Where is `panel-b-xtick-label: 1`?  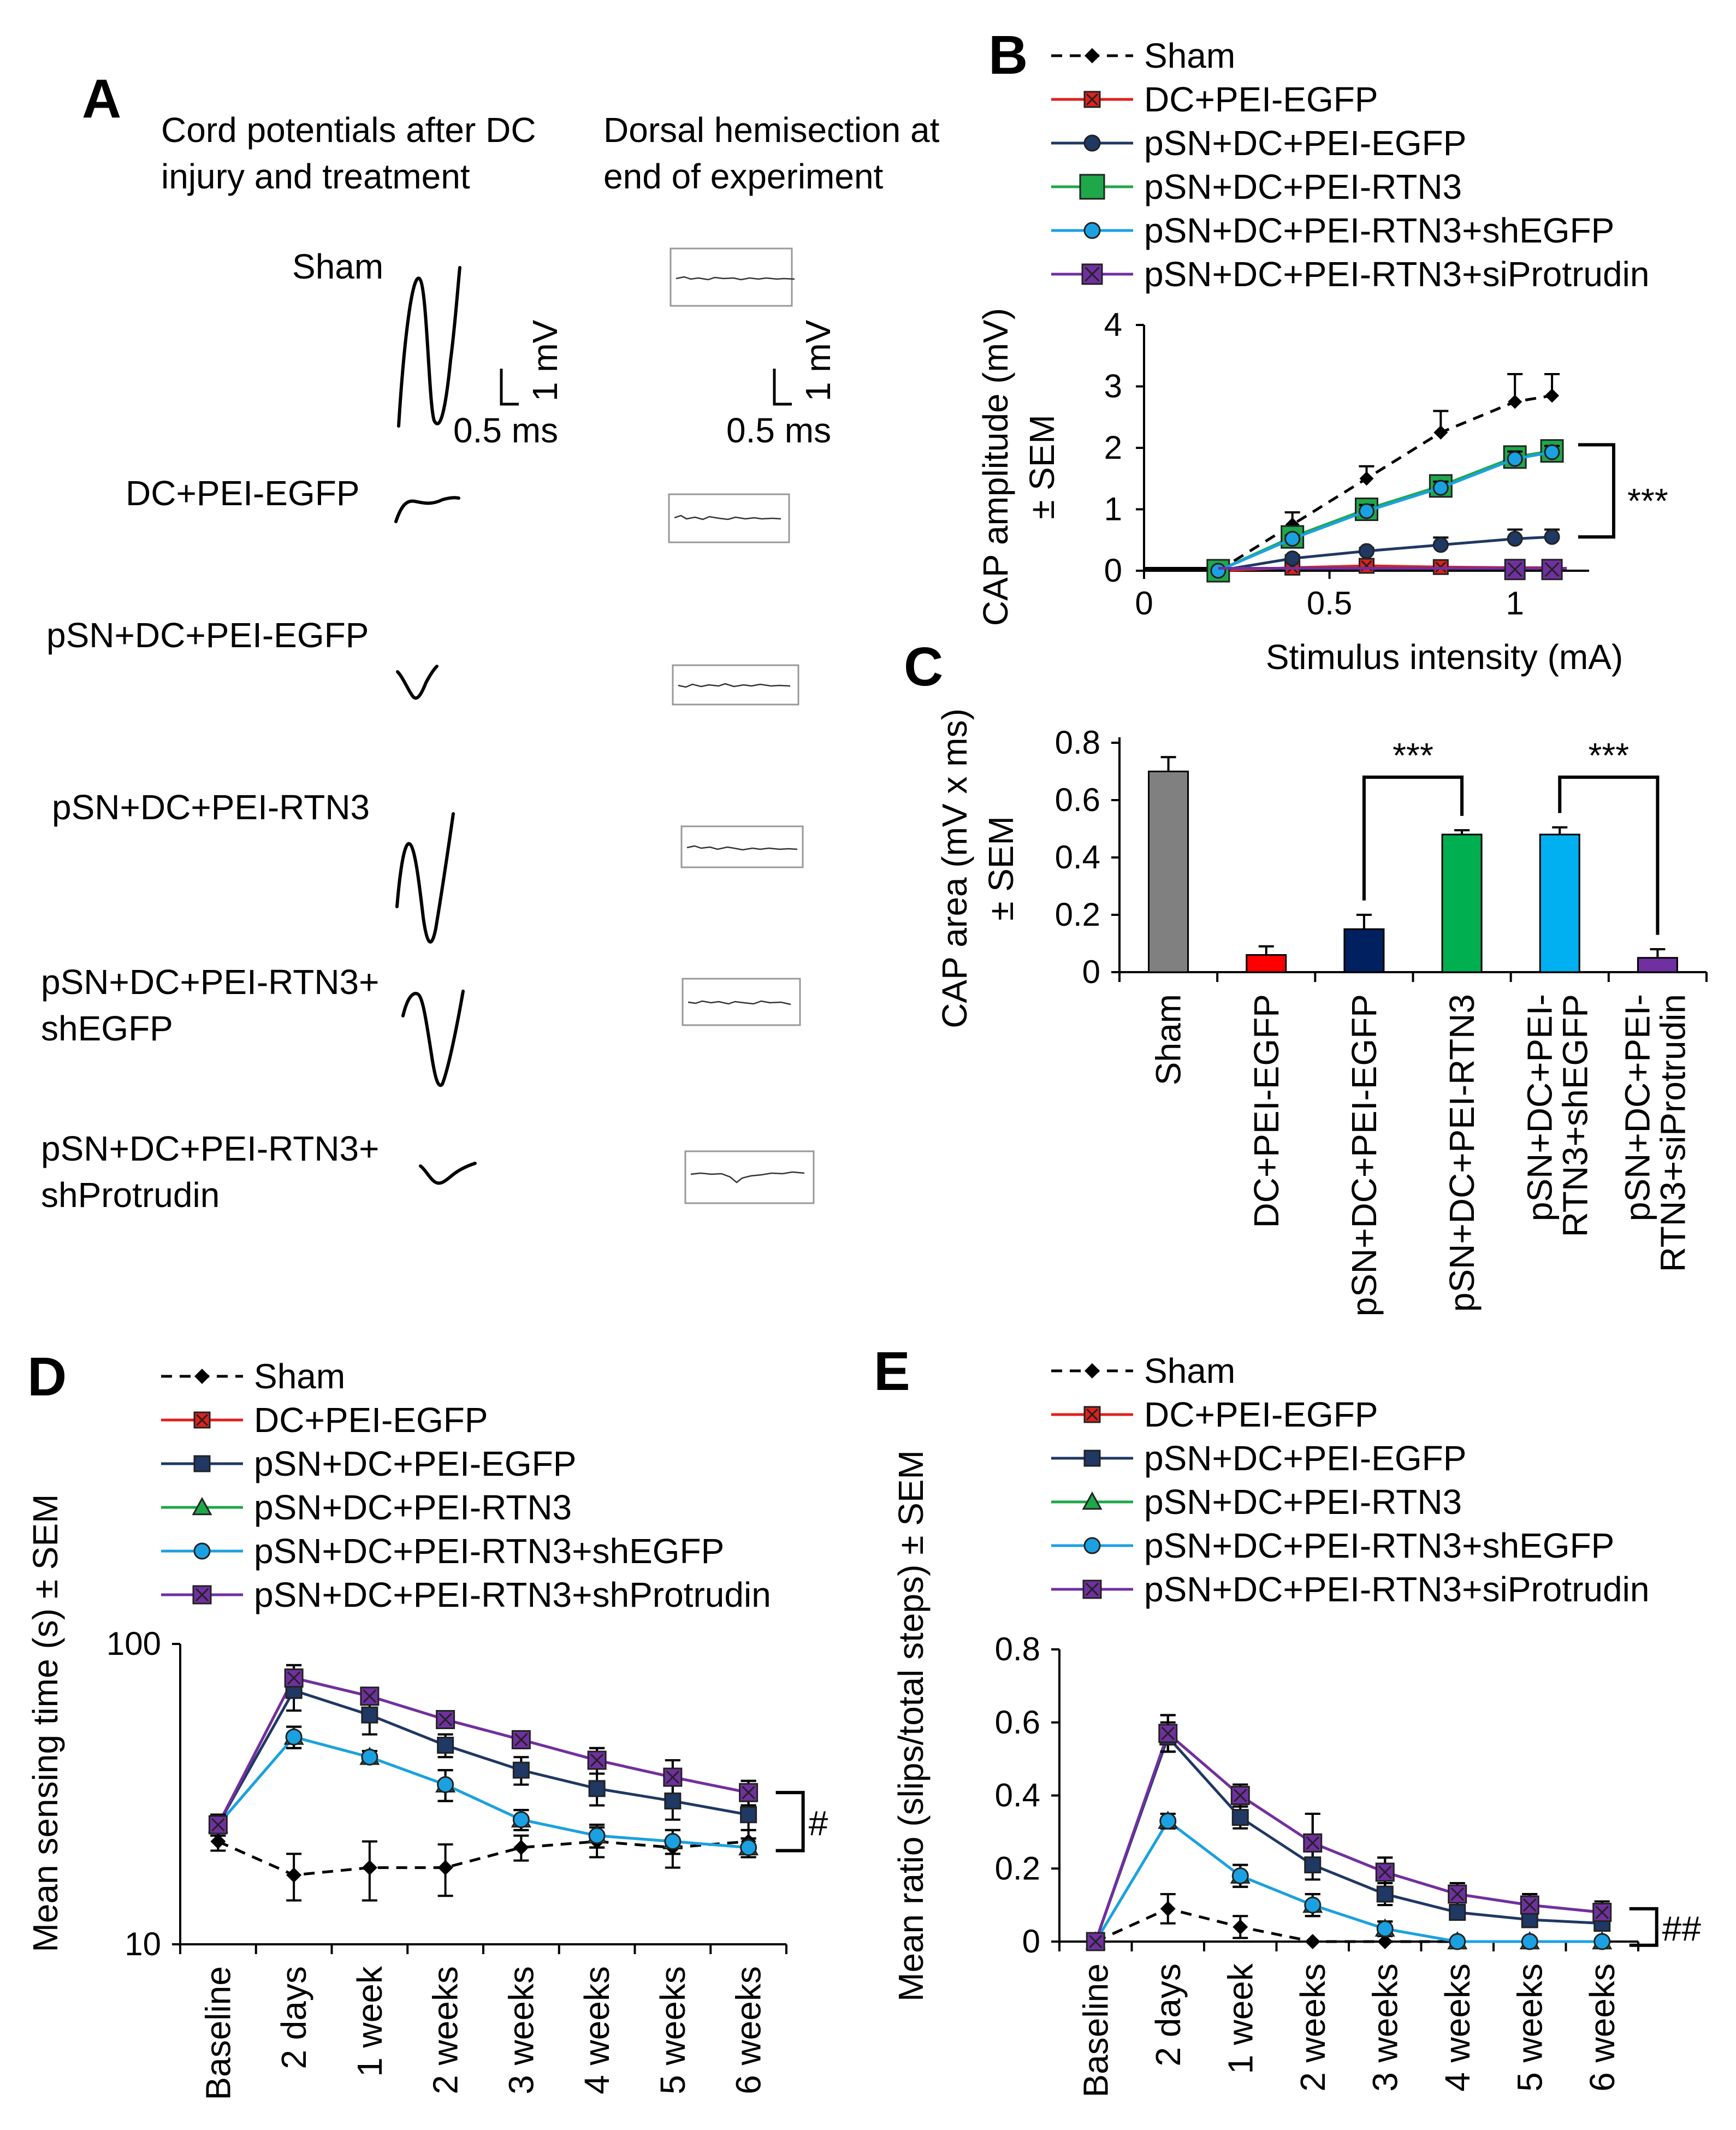 panel-b-xtick-label: 1 is located at coordinates (1515, 603).